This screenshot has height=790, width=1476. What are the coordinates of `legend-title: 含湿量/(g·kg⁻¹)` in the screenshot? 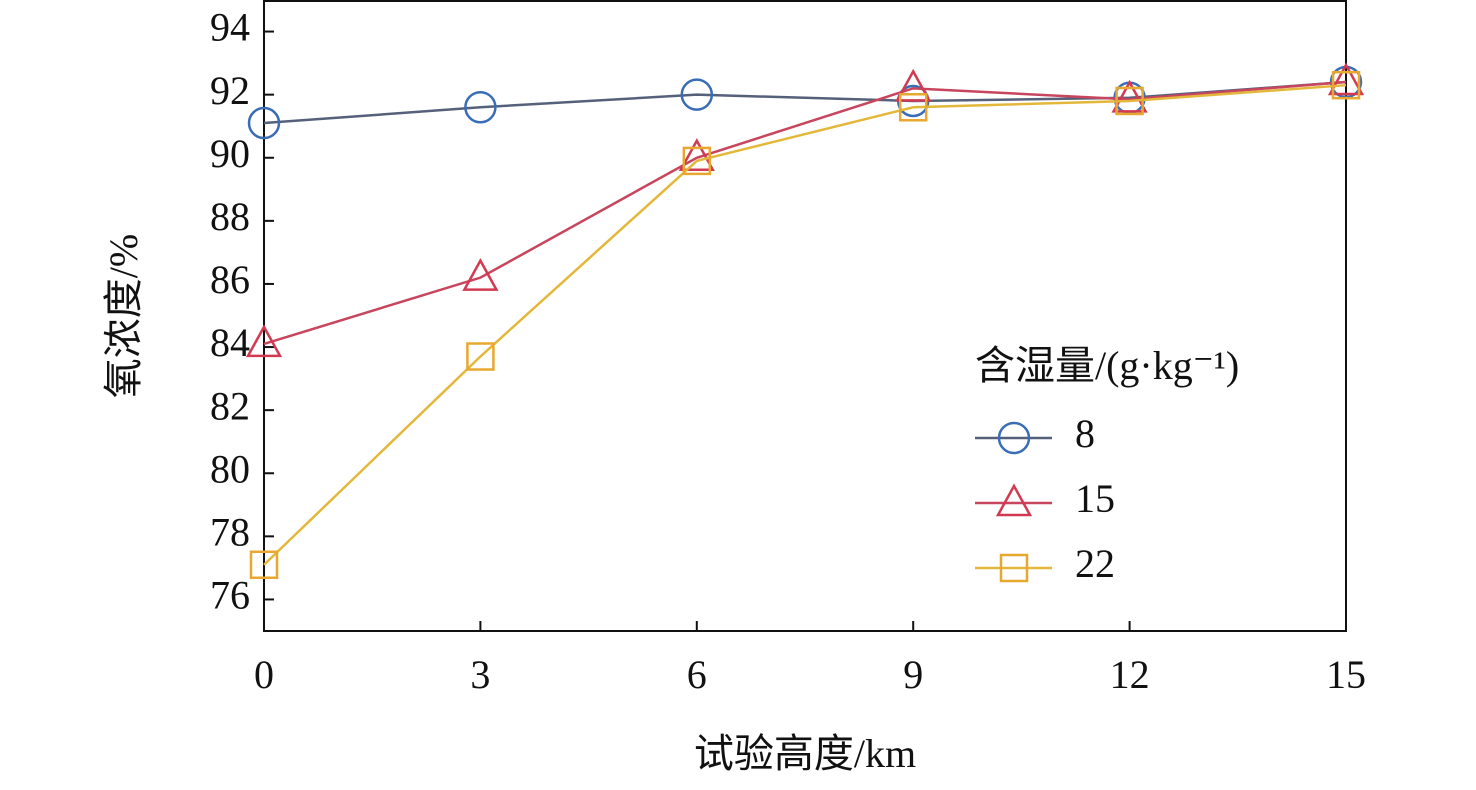 It's located at (1107, 365).